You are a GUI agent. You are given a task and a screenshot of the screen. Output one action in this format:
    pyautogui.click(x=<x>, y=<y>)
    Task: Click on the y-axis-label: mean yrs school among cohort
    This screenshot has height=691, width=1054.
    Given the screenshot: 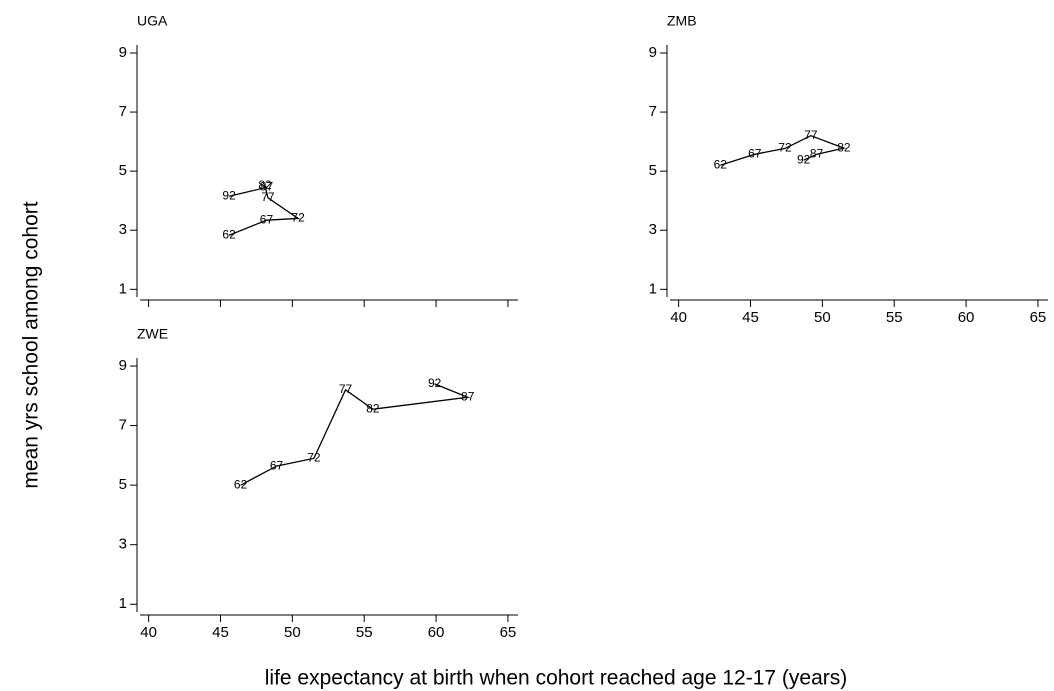 What is the action you would take?
    pyautogui.click(x=31, y=344)
    